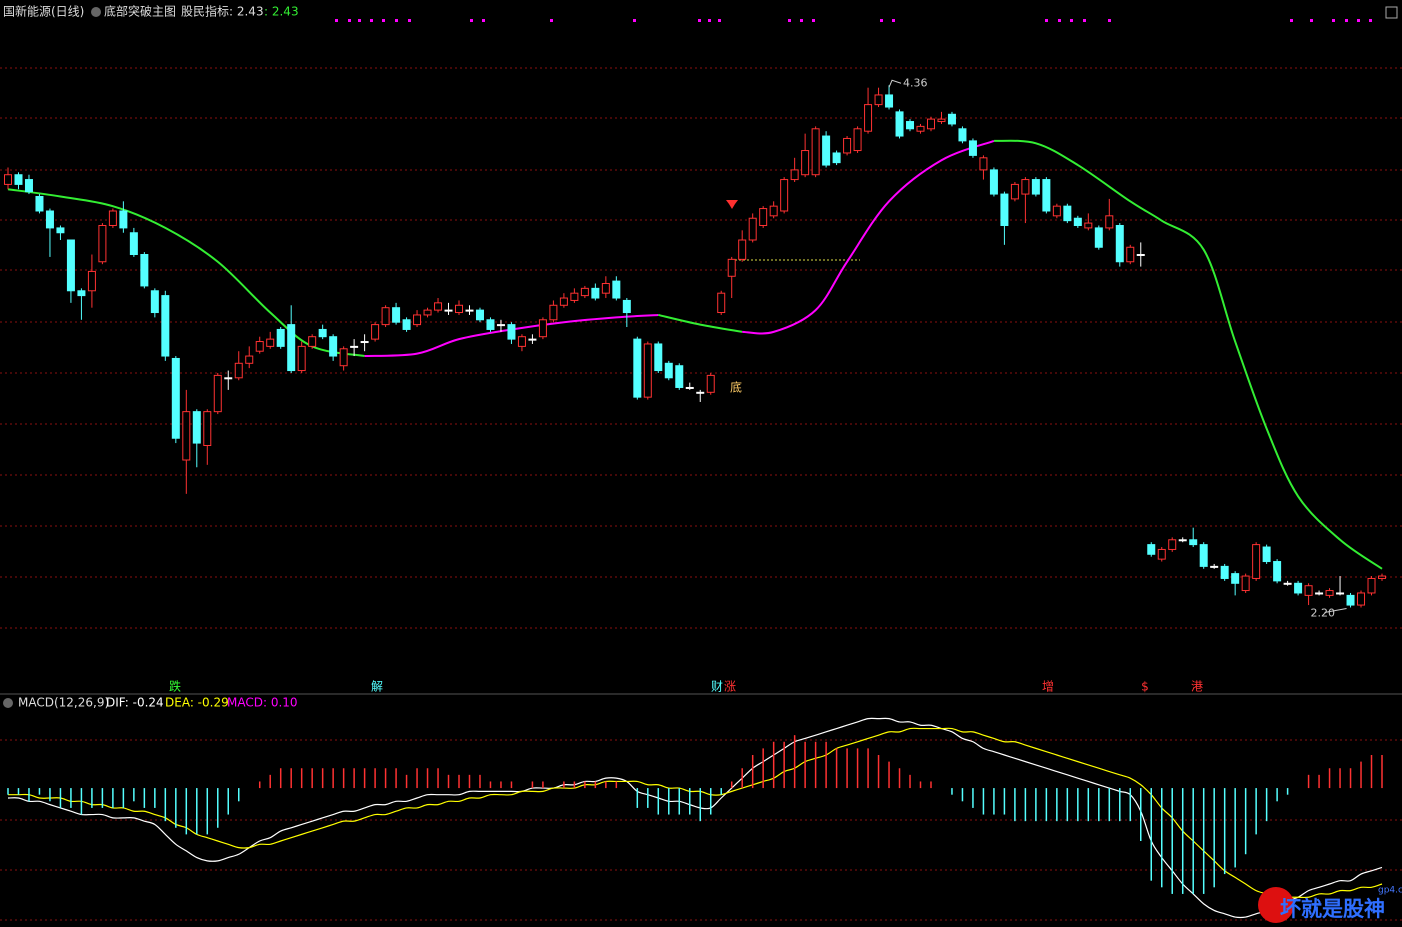  I want to click on min-label: 2.20, so click(1323, 612).